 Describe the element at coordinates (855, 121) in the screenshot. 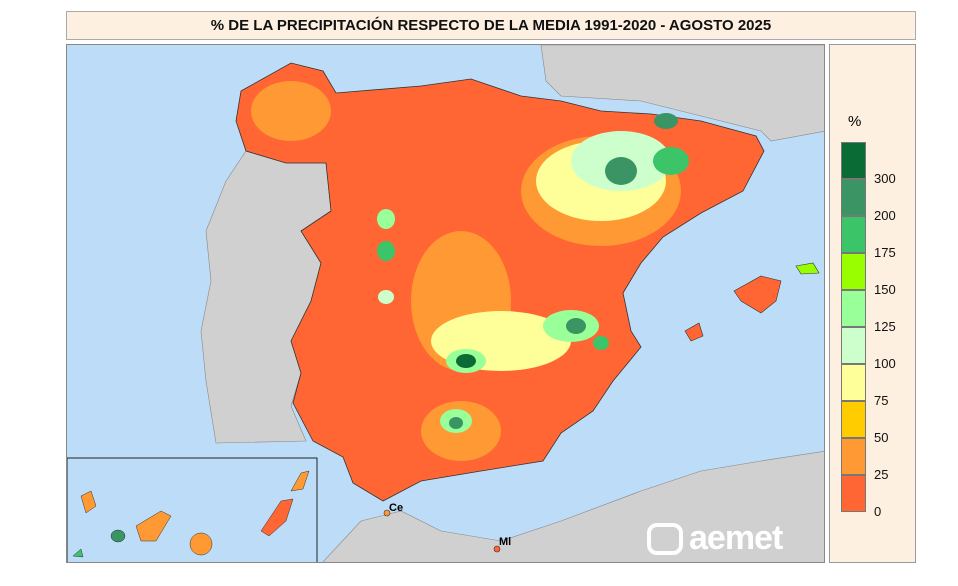

I see `legend-unit: %` at that location.